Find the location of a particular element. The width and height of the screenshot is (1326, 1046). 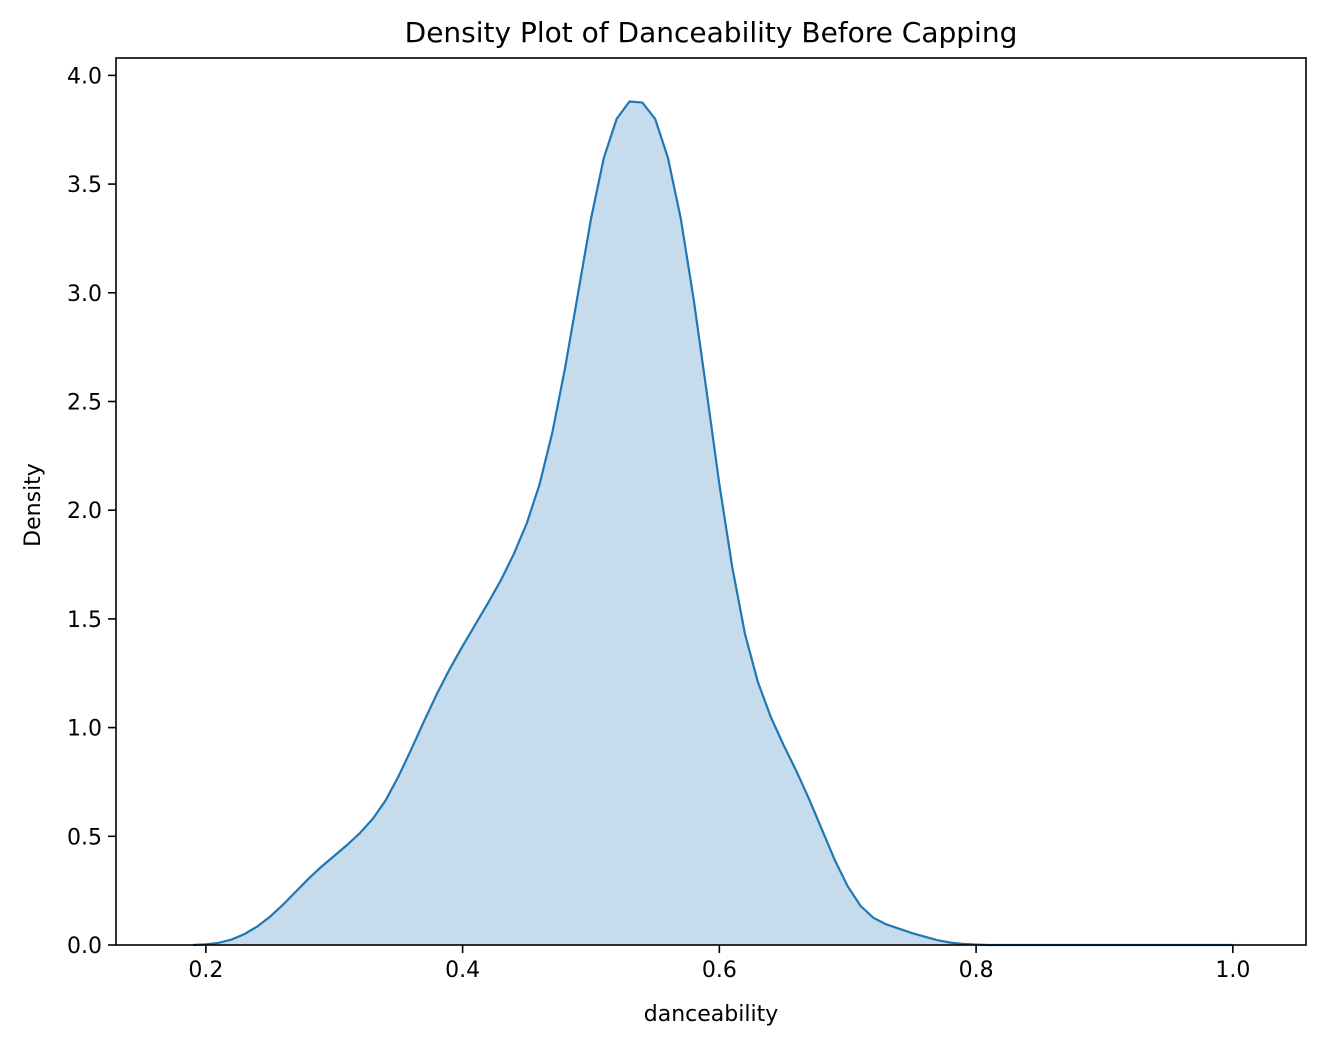

y-tick-label: 2.5 is located at coordinates (84, 402).